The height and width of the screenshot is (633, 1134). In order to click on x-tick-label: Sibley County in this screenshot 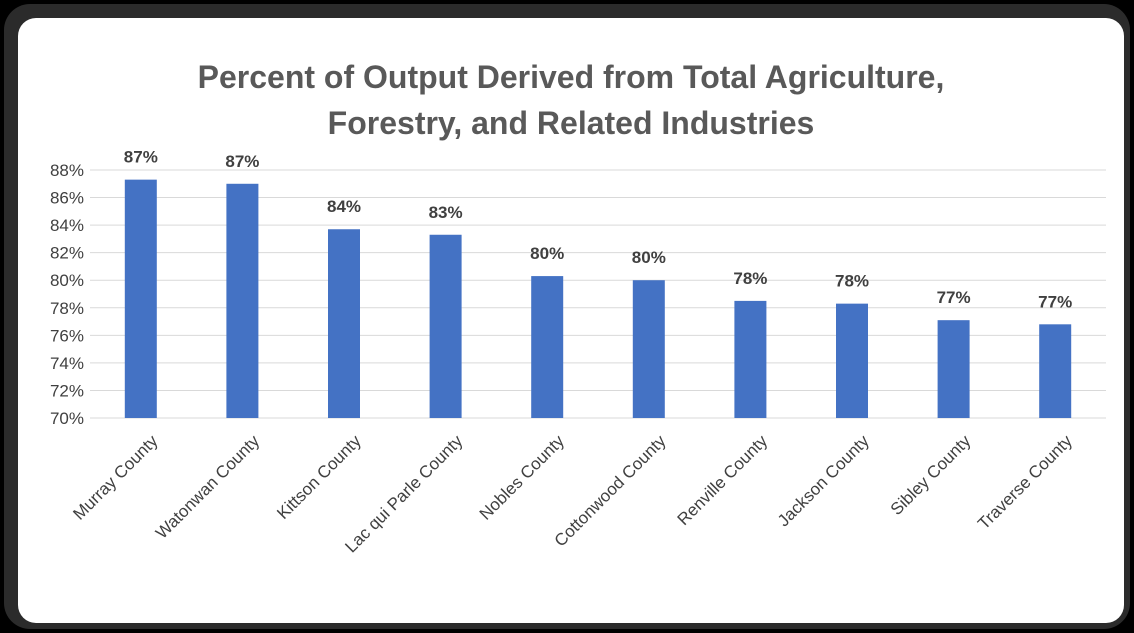, I will do `click(931, 475)`.